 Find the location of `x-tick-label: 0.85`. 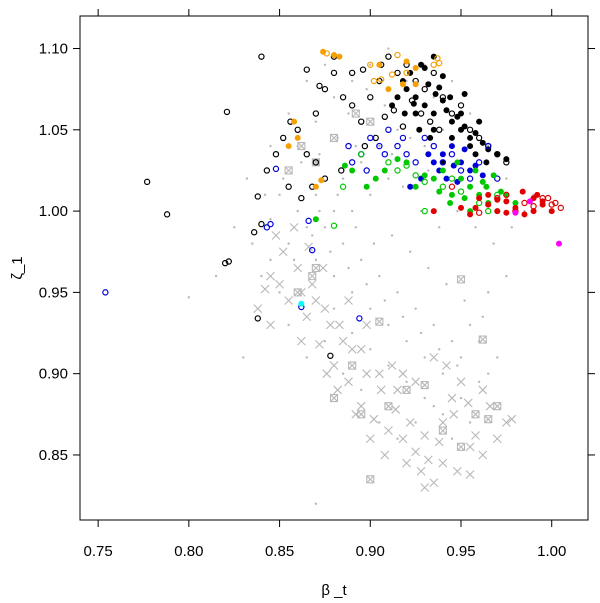

x-tick-label: 0.85 is located at coordinates (279, 551).